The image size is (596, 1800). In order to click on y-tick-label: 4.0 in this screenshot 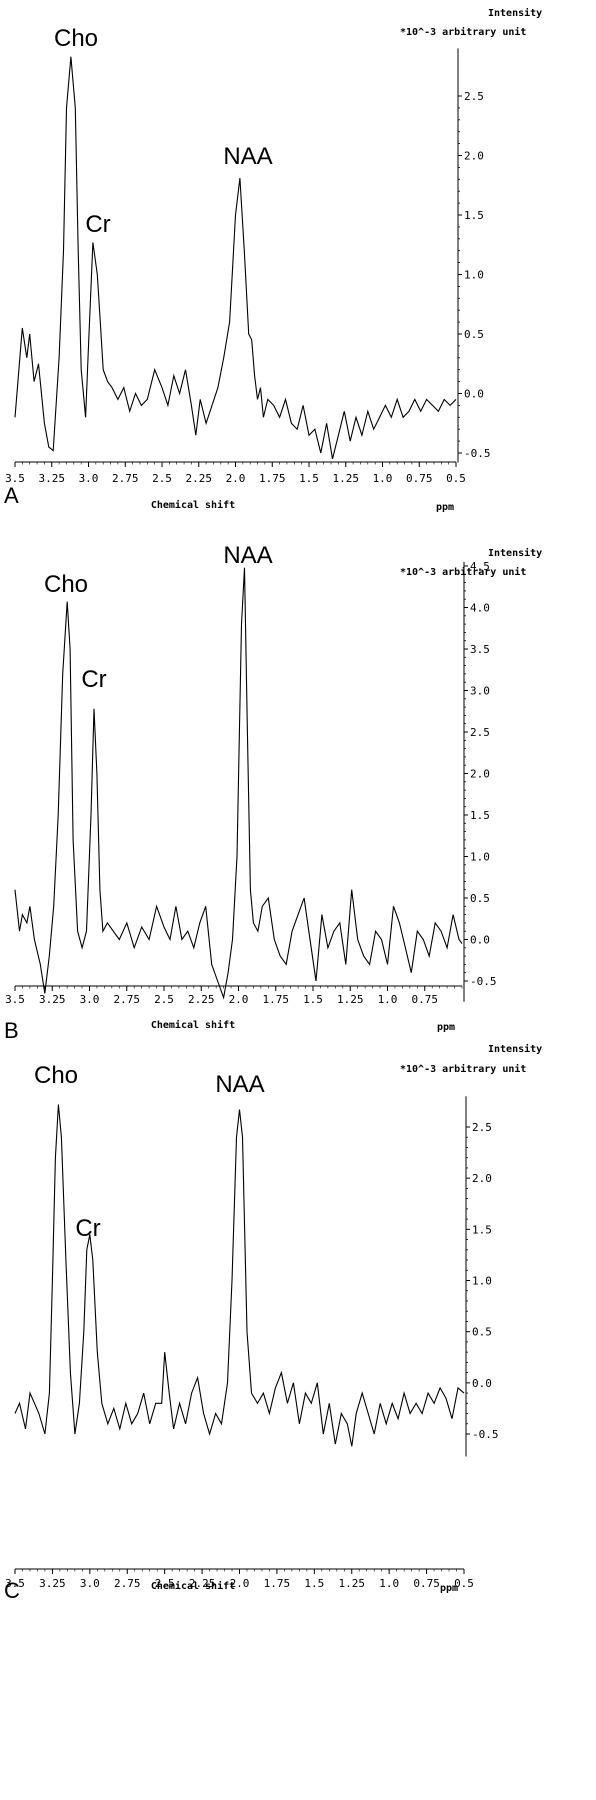, I will do `click(480, 608)`.